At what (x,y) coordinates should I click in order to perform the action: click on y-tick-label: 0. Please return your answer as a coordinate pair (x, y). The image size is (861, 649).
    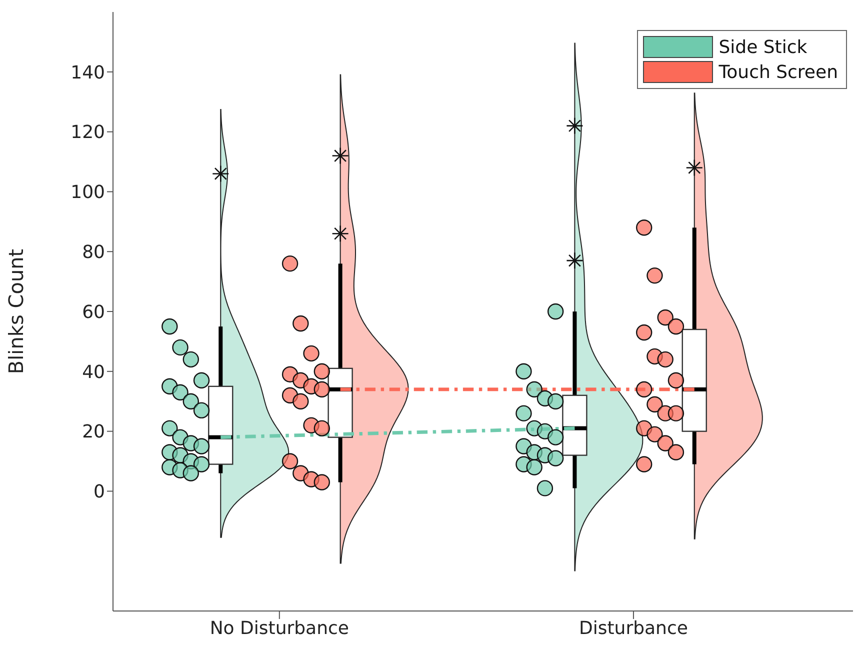
    Looking at the image, I should click on (99, 492).